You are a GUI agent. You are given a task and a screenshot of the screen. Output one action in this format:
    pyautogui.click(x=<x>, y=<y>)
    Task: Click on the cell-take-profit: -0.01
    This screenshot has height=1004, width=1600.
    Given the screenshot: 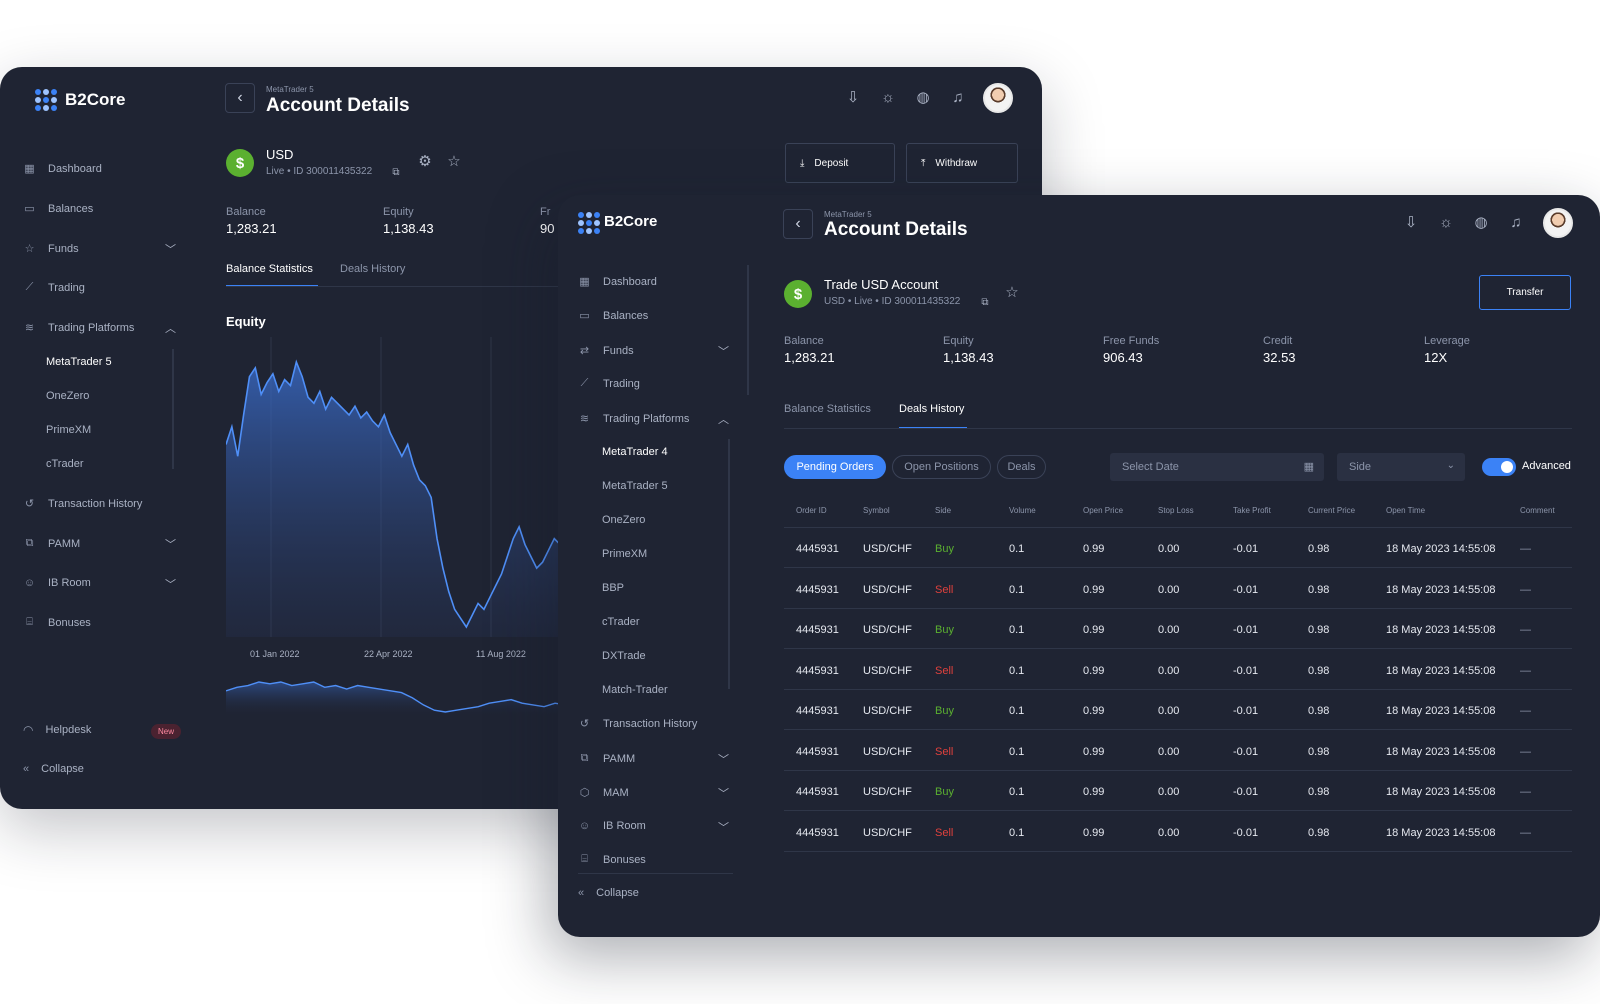 What is the action you would take?
    pyautogui.click(x=1246, y=630)
    